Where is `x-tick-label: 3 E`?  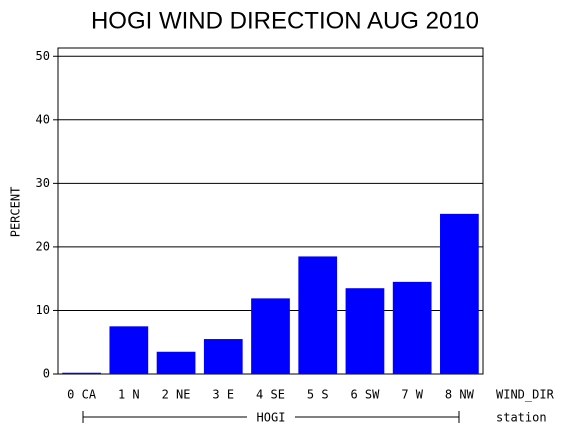
x-tick-label: 3 E is located at coordinates (223, 395).